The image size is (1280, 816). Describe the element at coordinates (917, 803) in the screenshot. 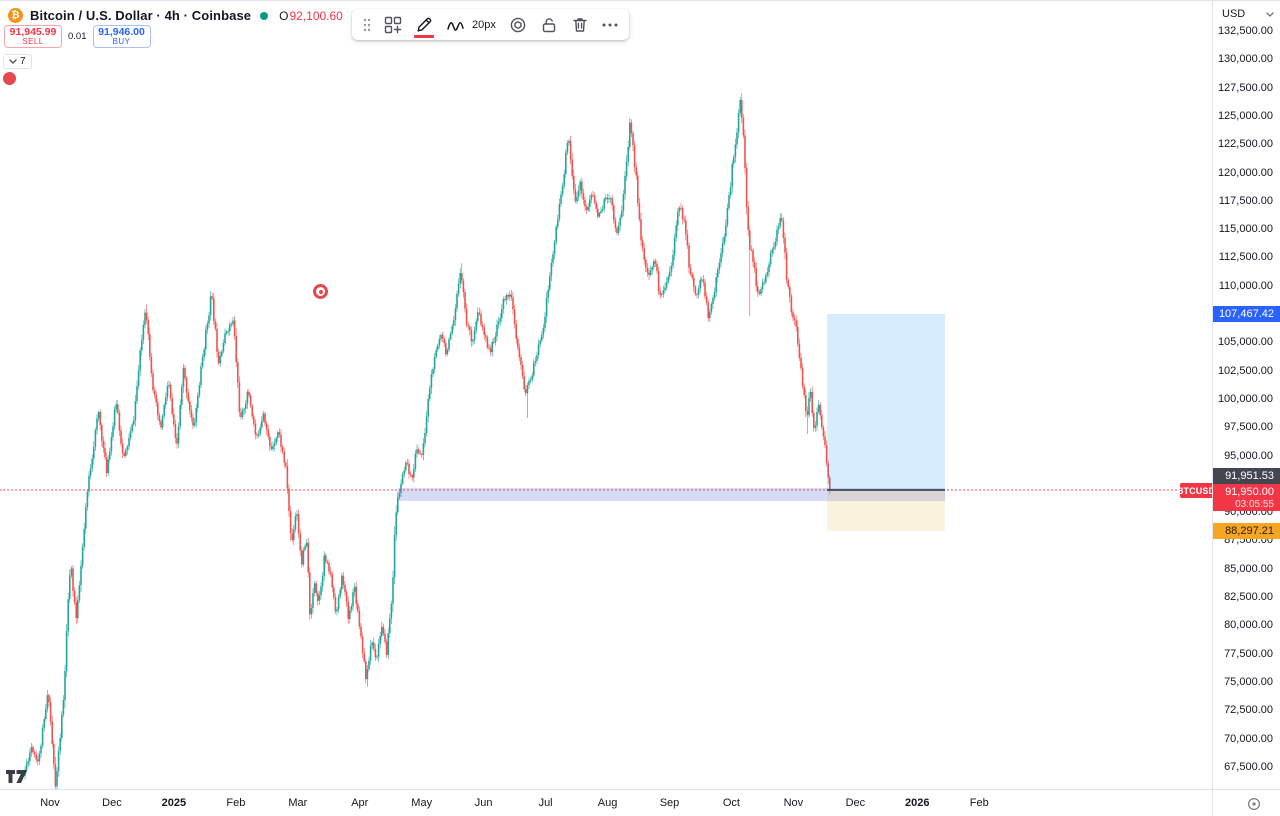

I see `time-tick: 2026` at that location.